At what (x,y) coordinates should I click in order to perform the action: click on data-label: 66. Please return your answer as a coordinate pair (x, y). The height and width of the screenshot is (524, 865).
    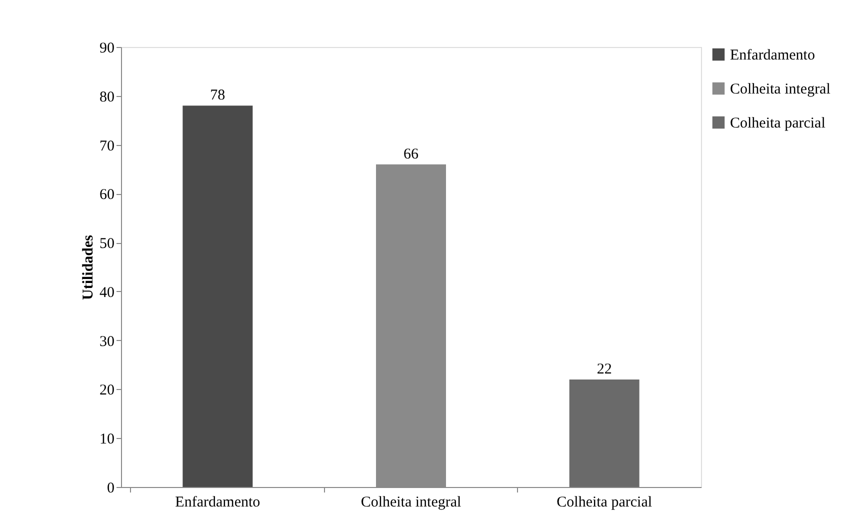
    Looking at the image, I should click on (411, 154).